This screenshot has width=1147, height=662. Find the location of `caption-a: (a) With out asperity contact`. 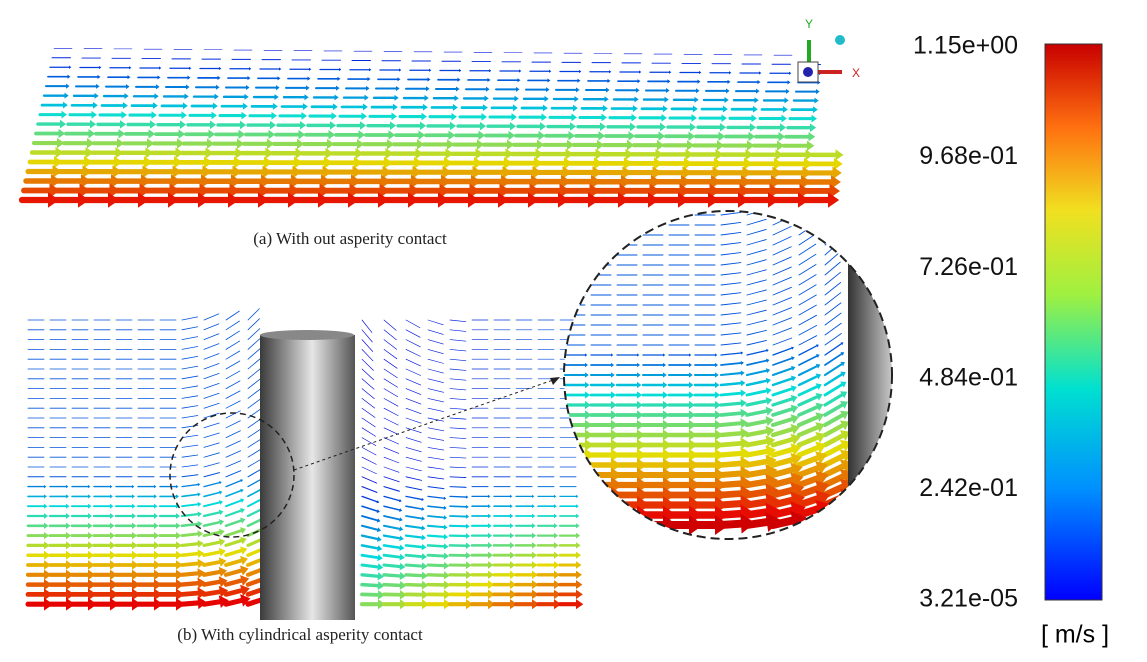

caption-a: (a) With out asperity contact is located at coordinates (350, 238).